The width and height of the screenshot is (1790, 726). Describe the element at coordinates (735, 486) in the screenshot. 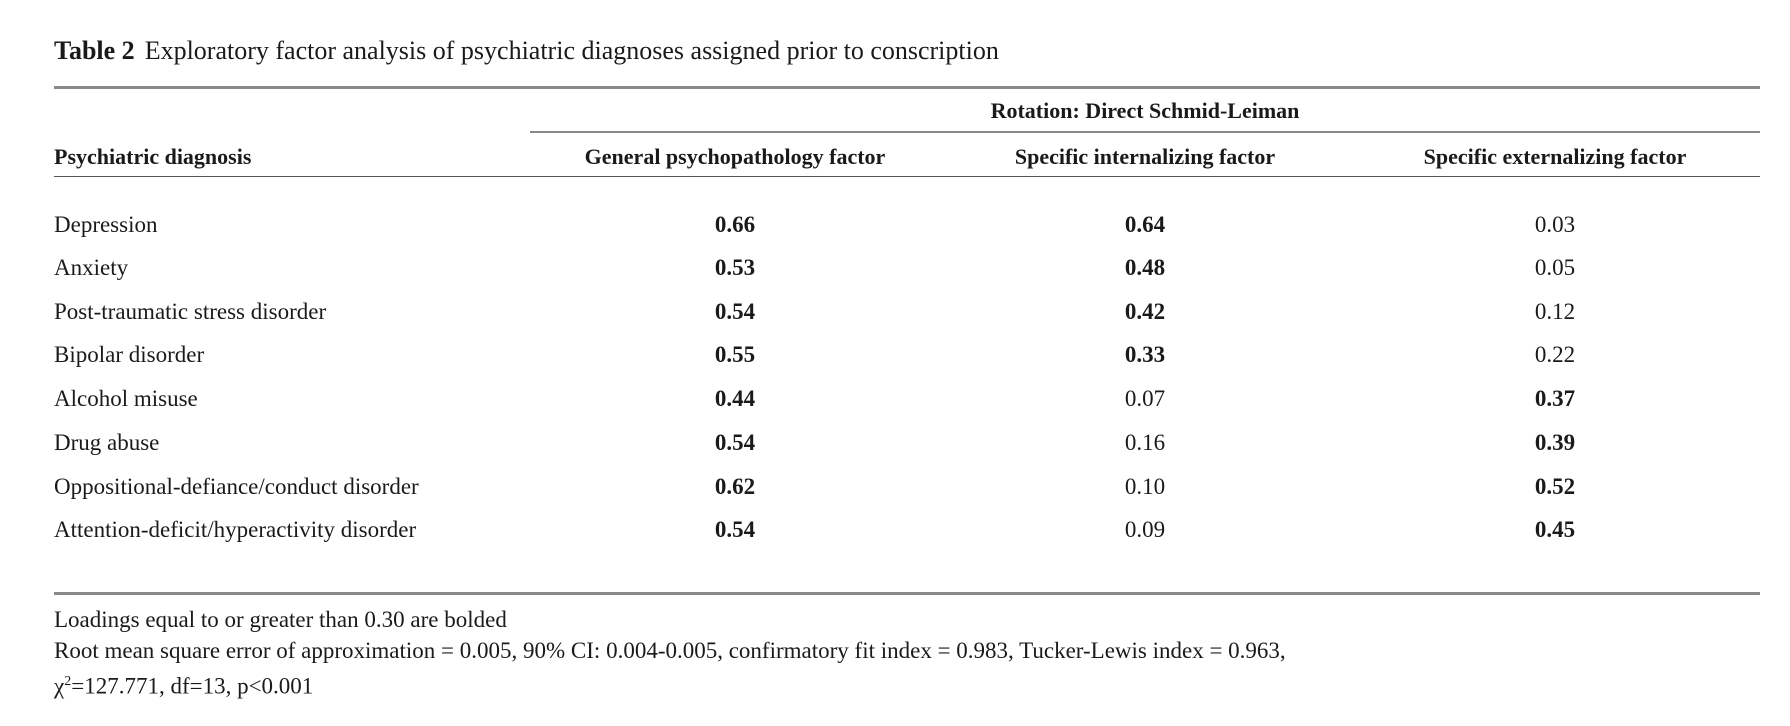

I see `cell-general: 0.62` at that location.